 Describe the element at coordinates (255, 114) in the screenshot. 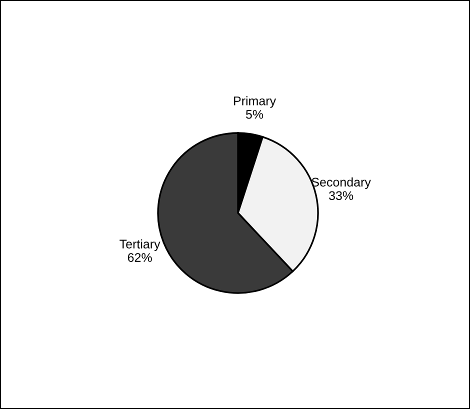

I see `data-label: 5%` at that location.